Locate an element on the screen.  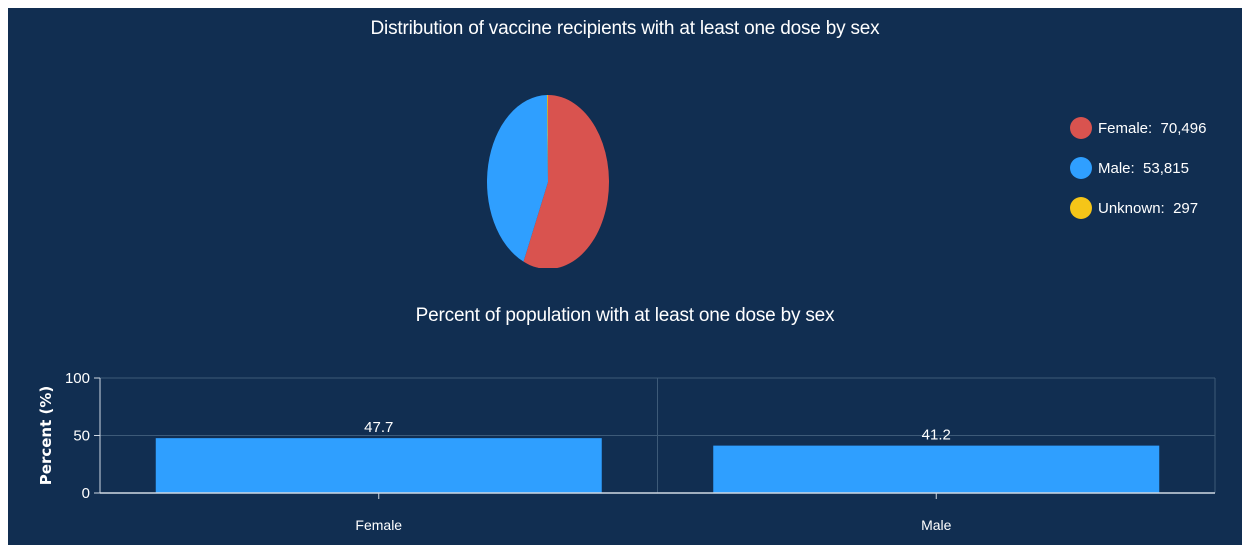
bar-female is located at coordinates (378, 465).